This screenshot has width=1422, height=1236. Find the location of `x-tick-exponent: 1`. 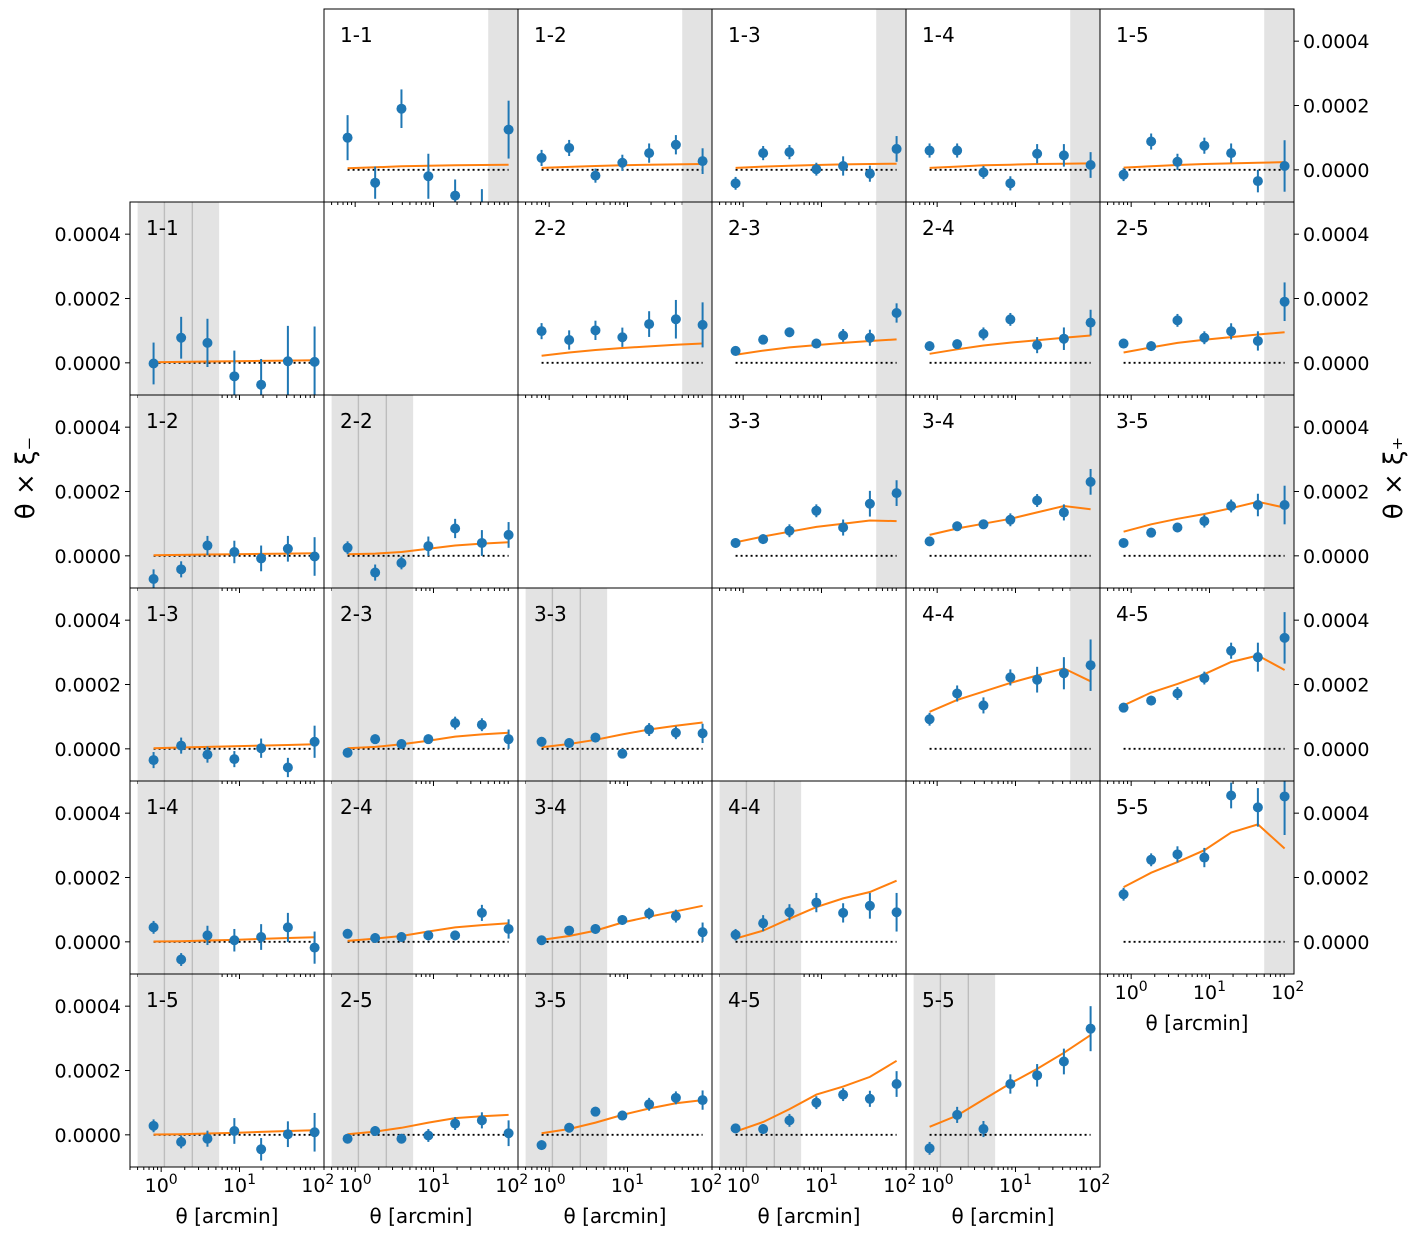

x-tick-exponent: 1 is located at coordinates (1027, 1180).